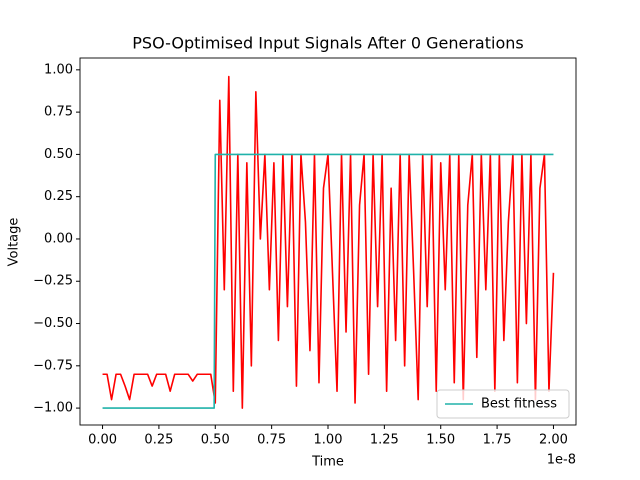  I want to click on x-tick-label: 0.25, so click(158, 440).